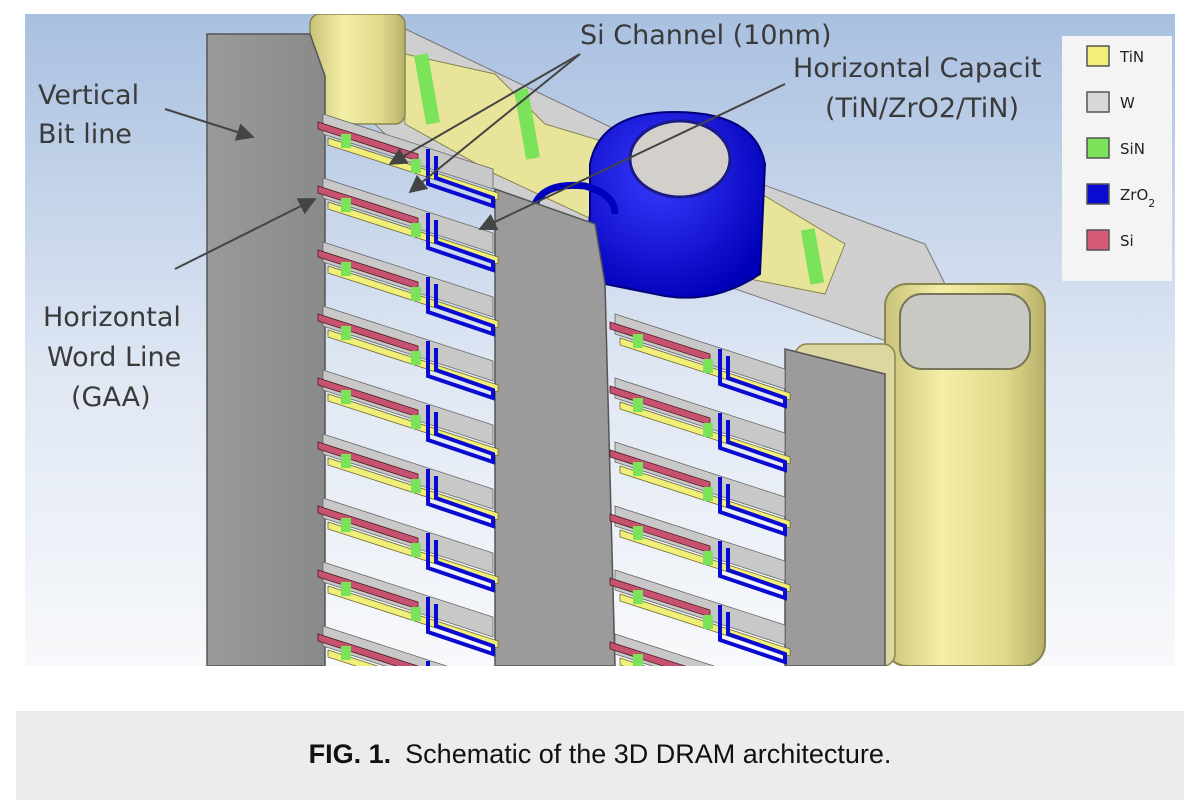 This screenshot has height=812, width=1200. I want to click on legend-swatch-sin, so click(1098, 148).